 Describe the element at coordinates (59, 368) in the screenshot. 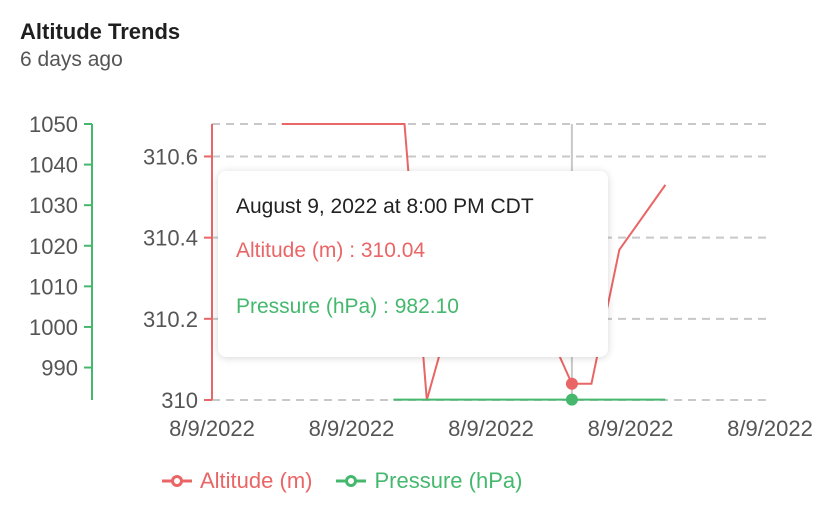

I see `pressure-tick-label-0: 990` at that location.